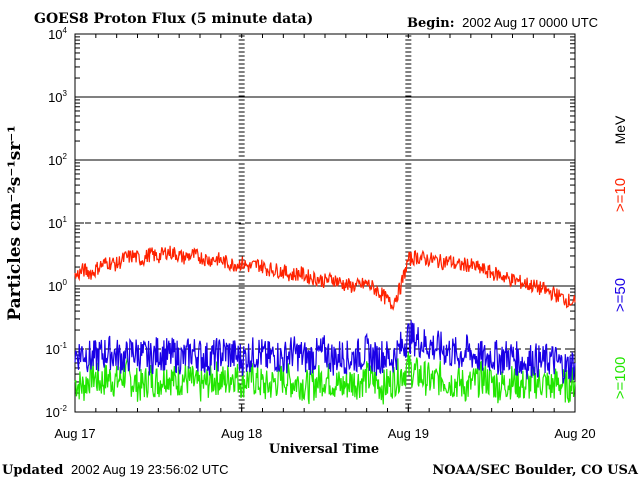 The width and height of the screenshot is (640, 480). Describe the element at coordinates (620, 195) in the screenshot. I see `legend-item-ge10: >=10` at that location.